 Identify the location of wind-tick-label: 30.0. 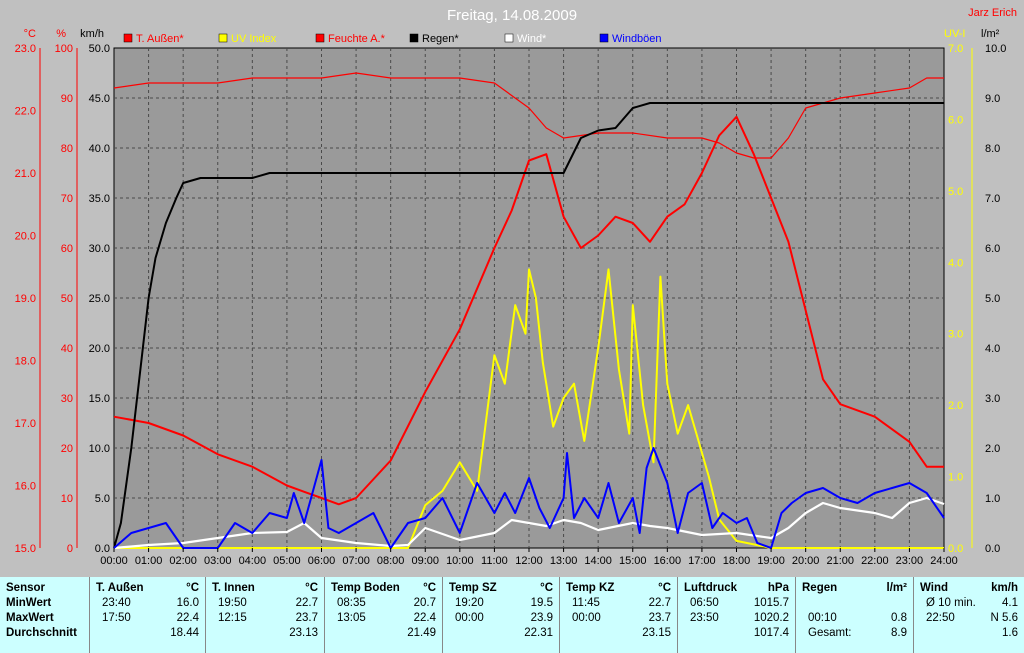
(99, 249).